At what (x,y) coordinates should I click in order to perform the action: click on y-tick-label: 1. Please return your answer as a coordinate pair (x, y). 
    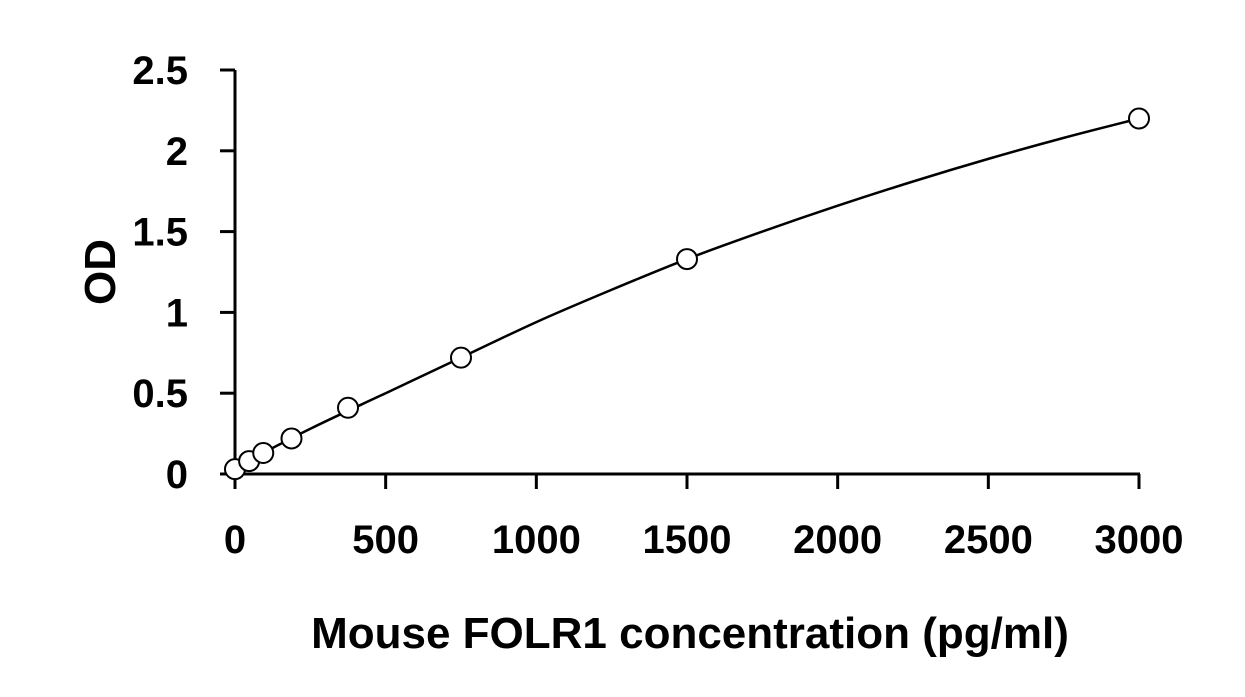
    Looking at the image, I should click on (177, 313).